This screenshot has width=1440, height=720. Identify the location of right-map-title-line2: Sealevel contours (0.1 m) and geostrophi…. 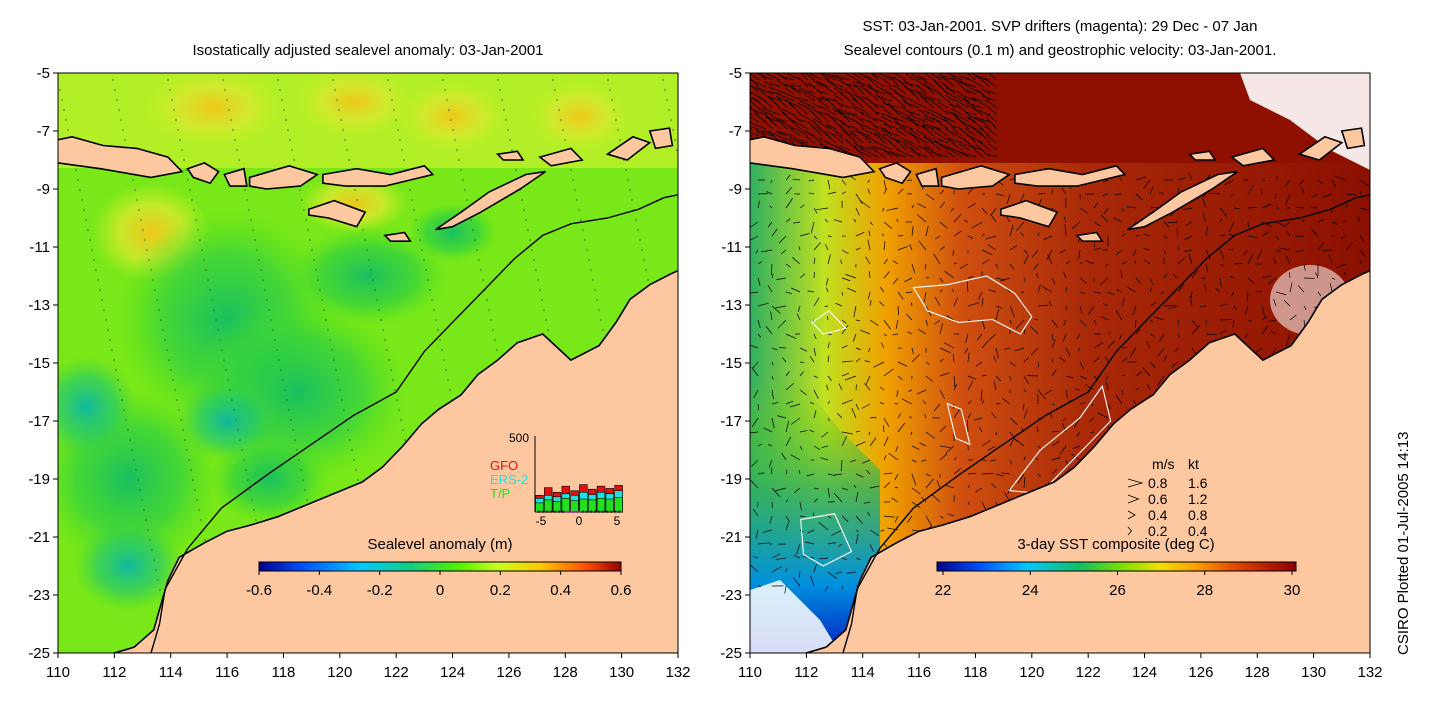
(1060, 50).